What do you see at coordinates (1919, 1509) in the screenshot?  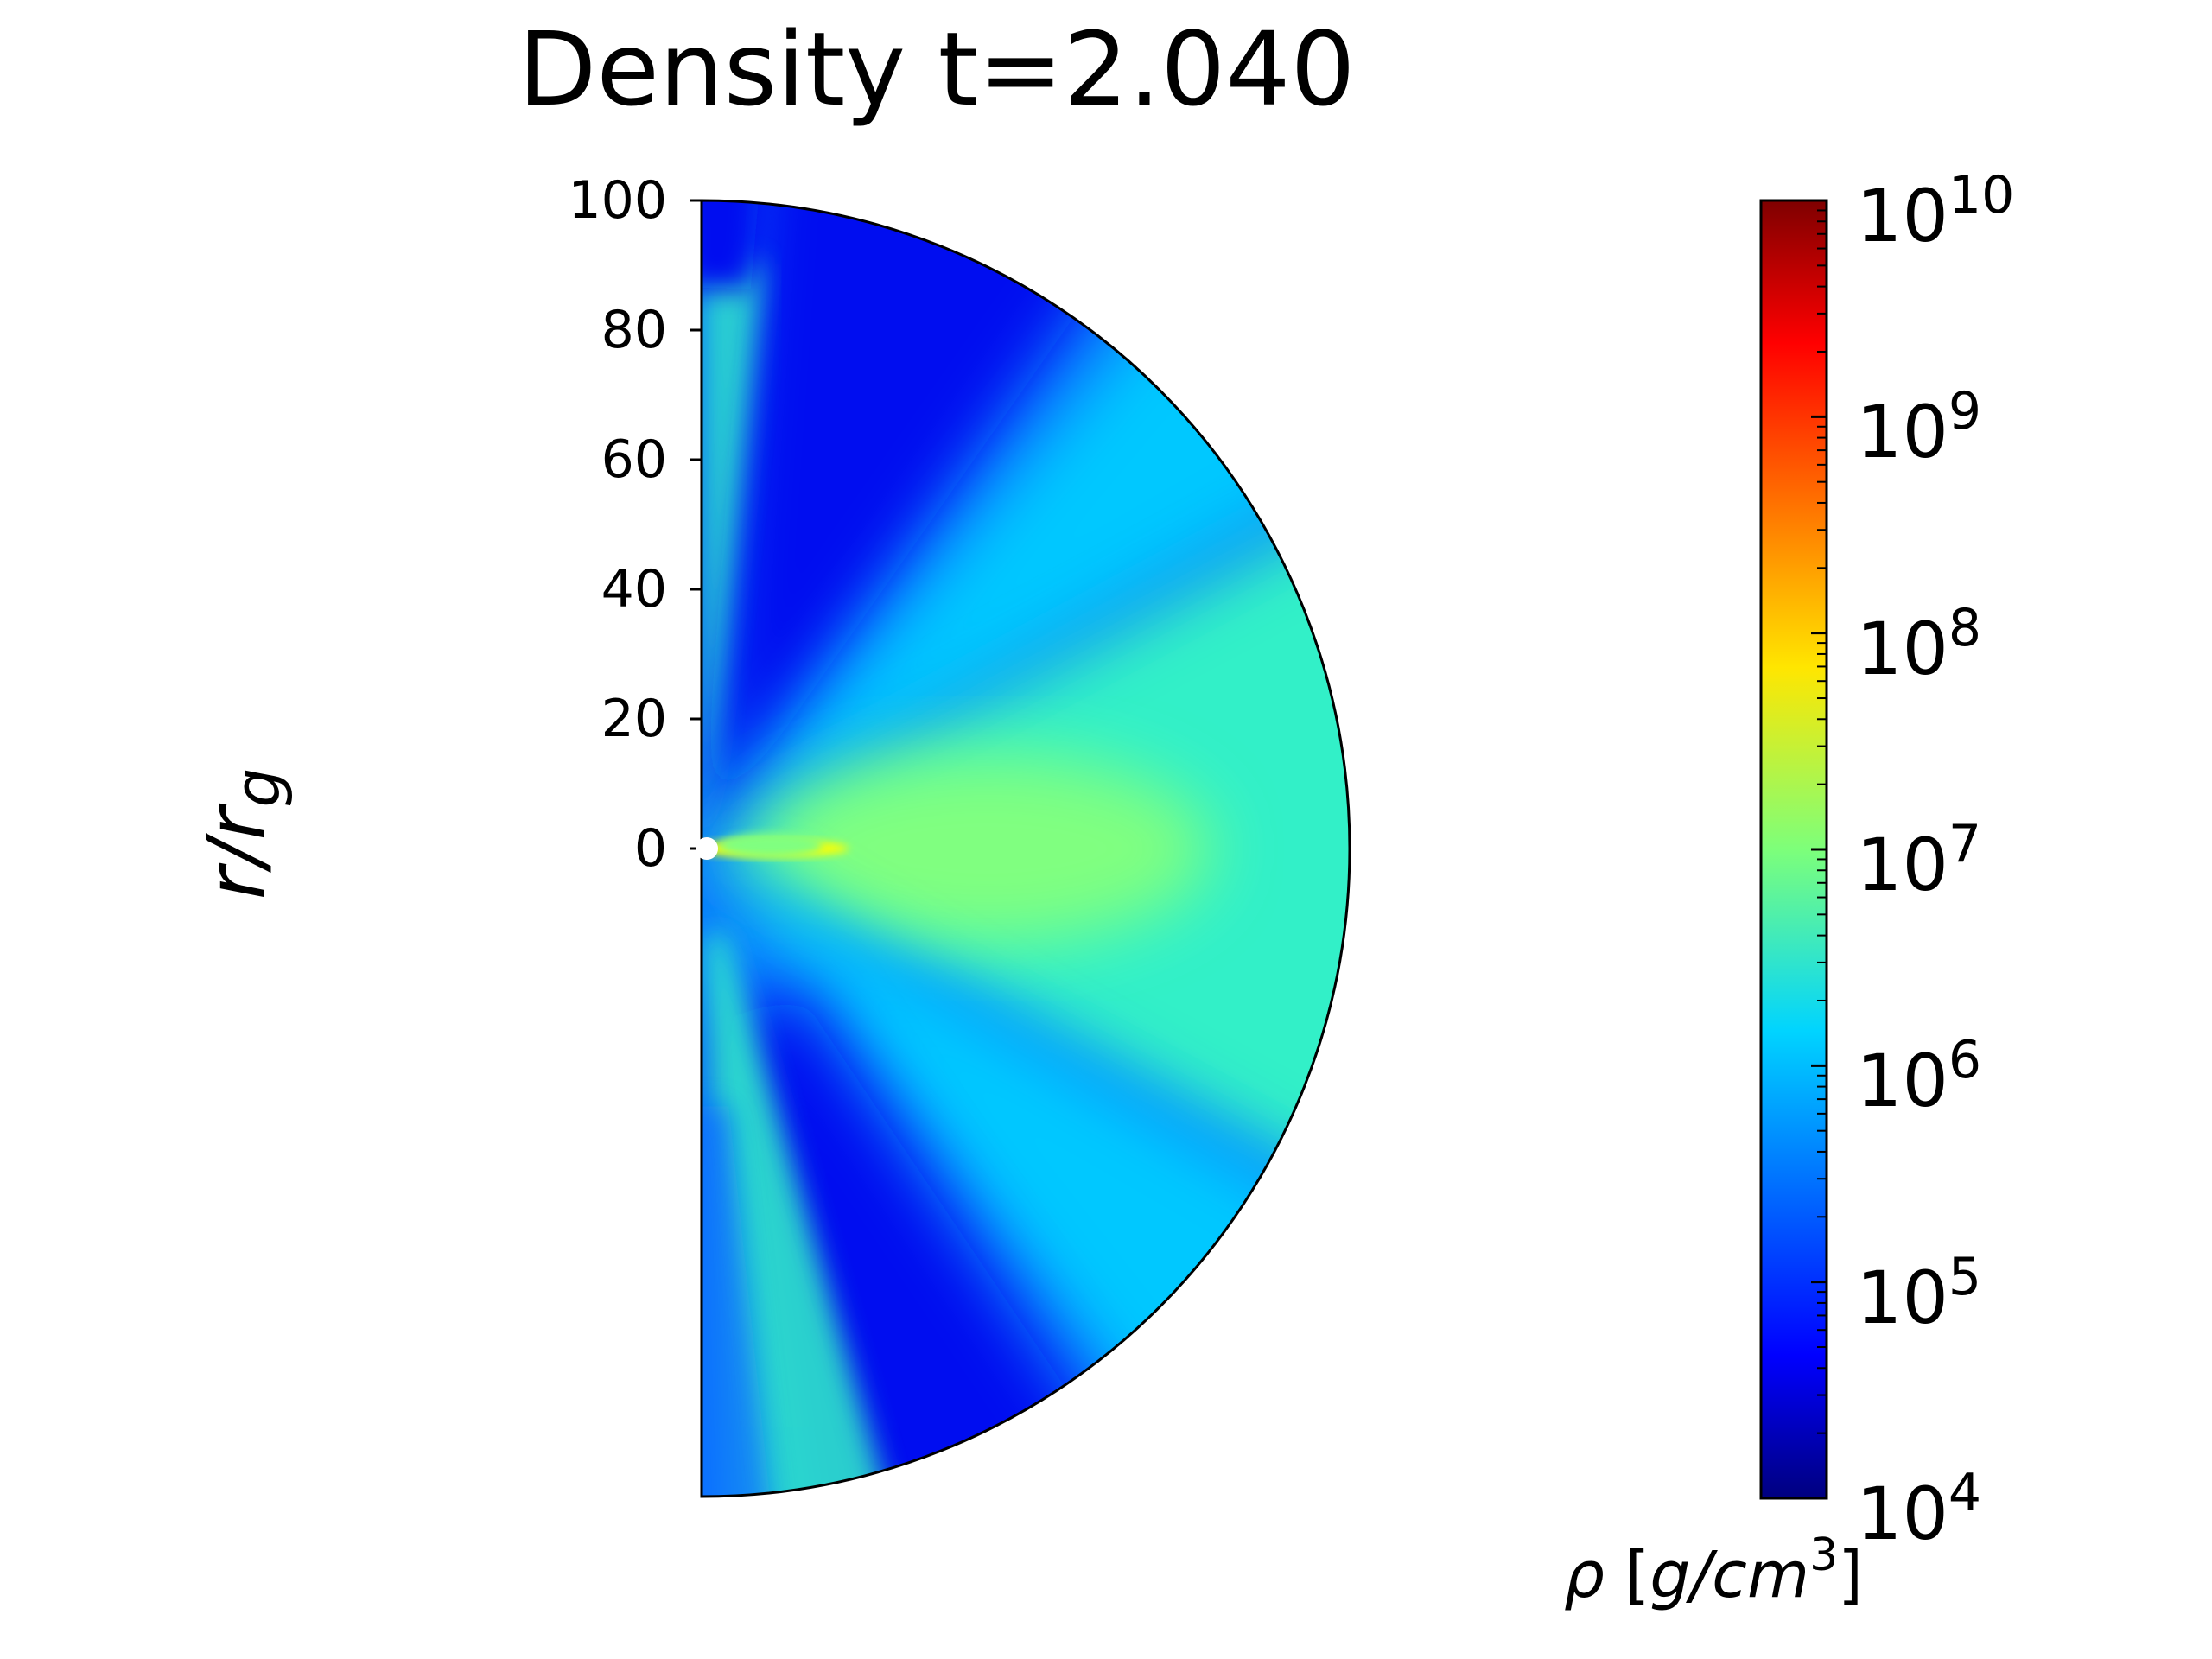 I see `colorbar-tick-label: 10⁴` at bounding box center [1919, 1509].